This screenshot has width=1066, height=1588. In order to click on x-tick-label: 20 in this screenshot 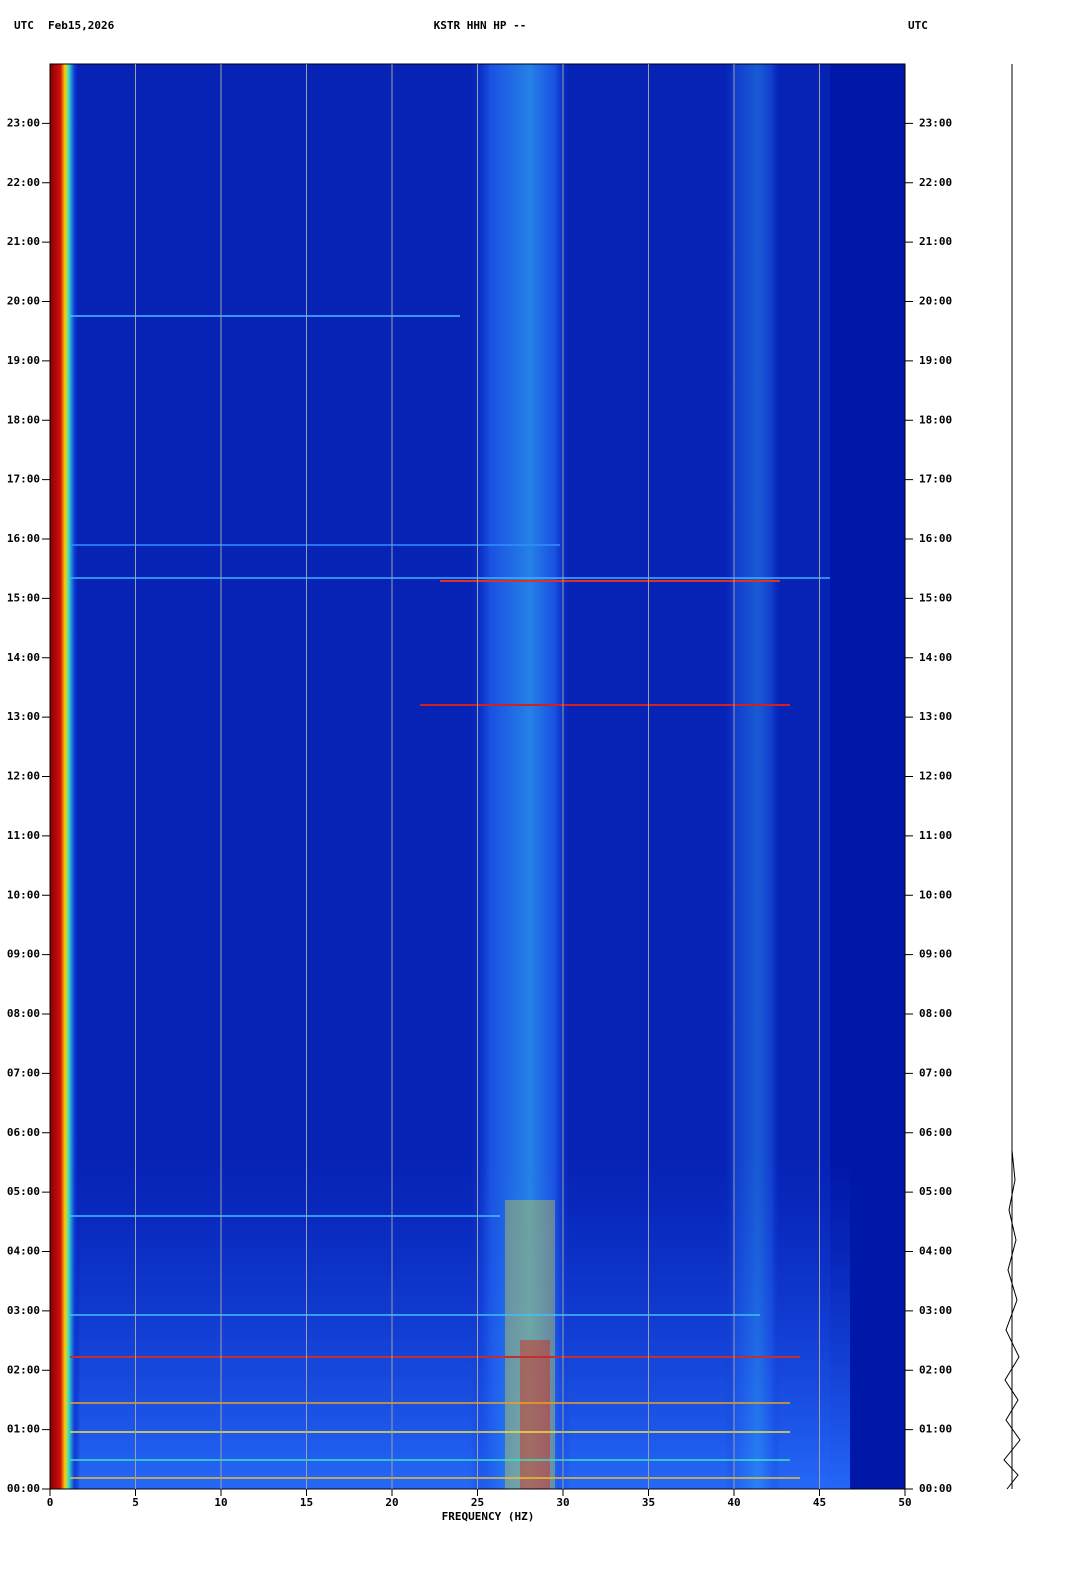, I will do `click(391, 1502)`.